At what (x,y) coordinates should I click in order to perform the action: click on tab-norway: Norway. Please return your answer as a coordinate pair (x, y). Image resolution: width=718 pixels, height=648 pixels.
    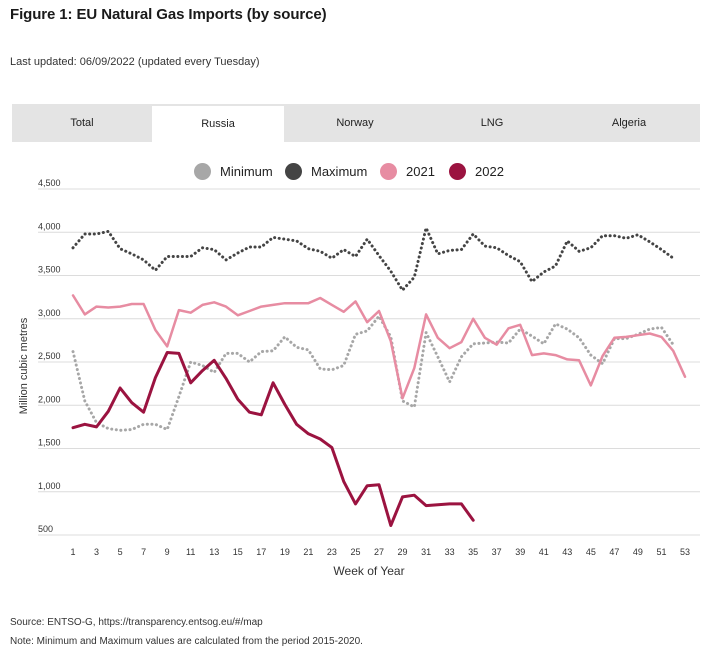
    Looking at the image, I should click on (355, 123).